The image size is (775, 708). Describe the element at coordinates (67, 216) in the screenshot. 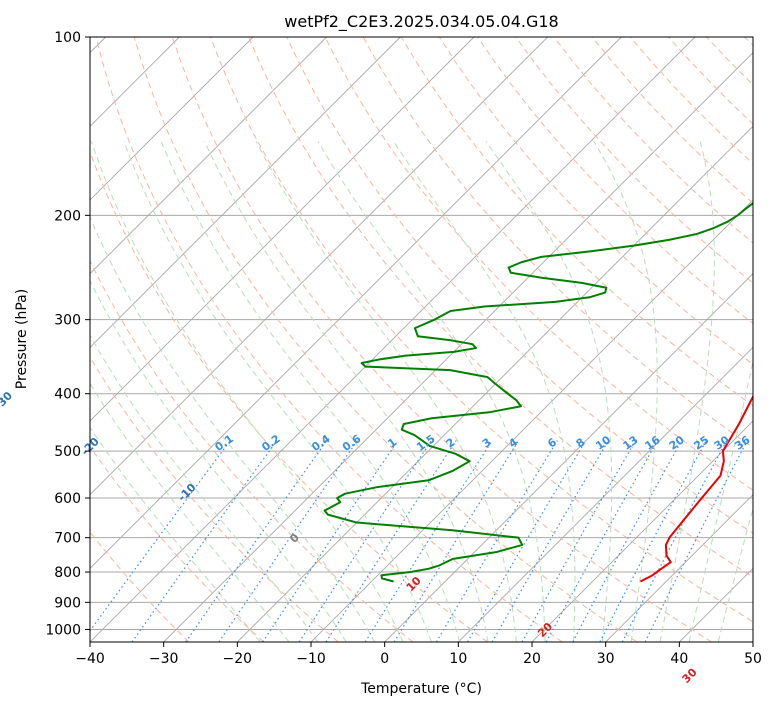

I see `y-tick-label: 200` at that location.